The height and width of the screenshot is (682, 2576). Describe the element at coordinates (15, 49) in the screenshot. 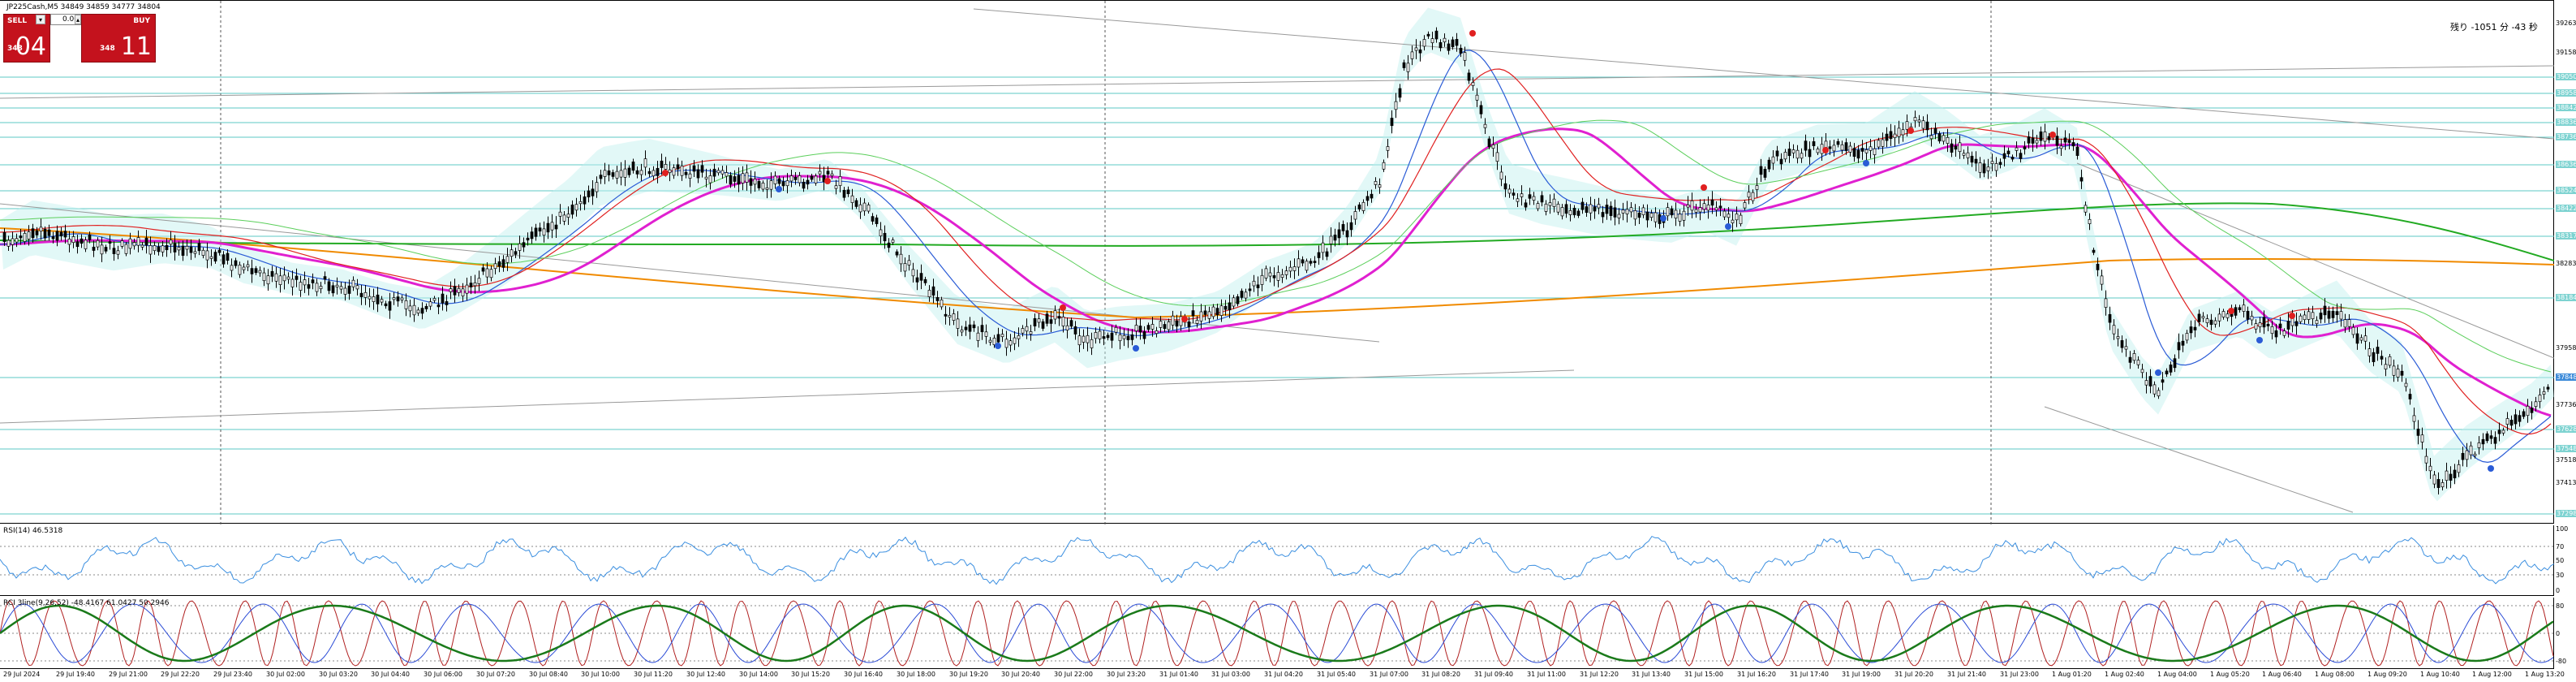

I see `sell-price-small: 348` at that location.